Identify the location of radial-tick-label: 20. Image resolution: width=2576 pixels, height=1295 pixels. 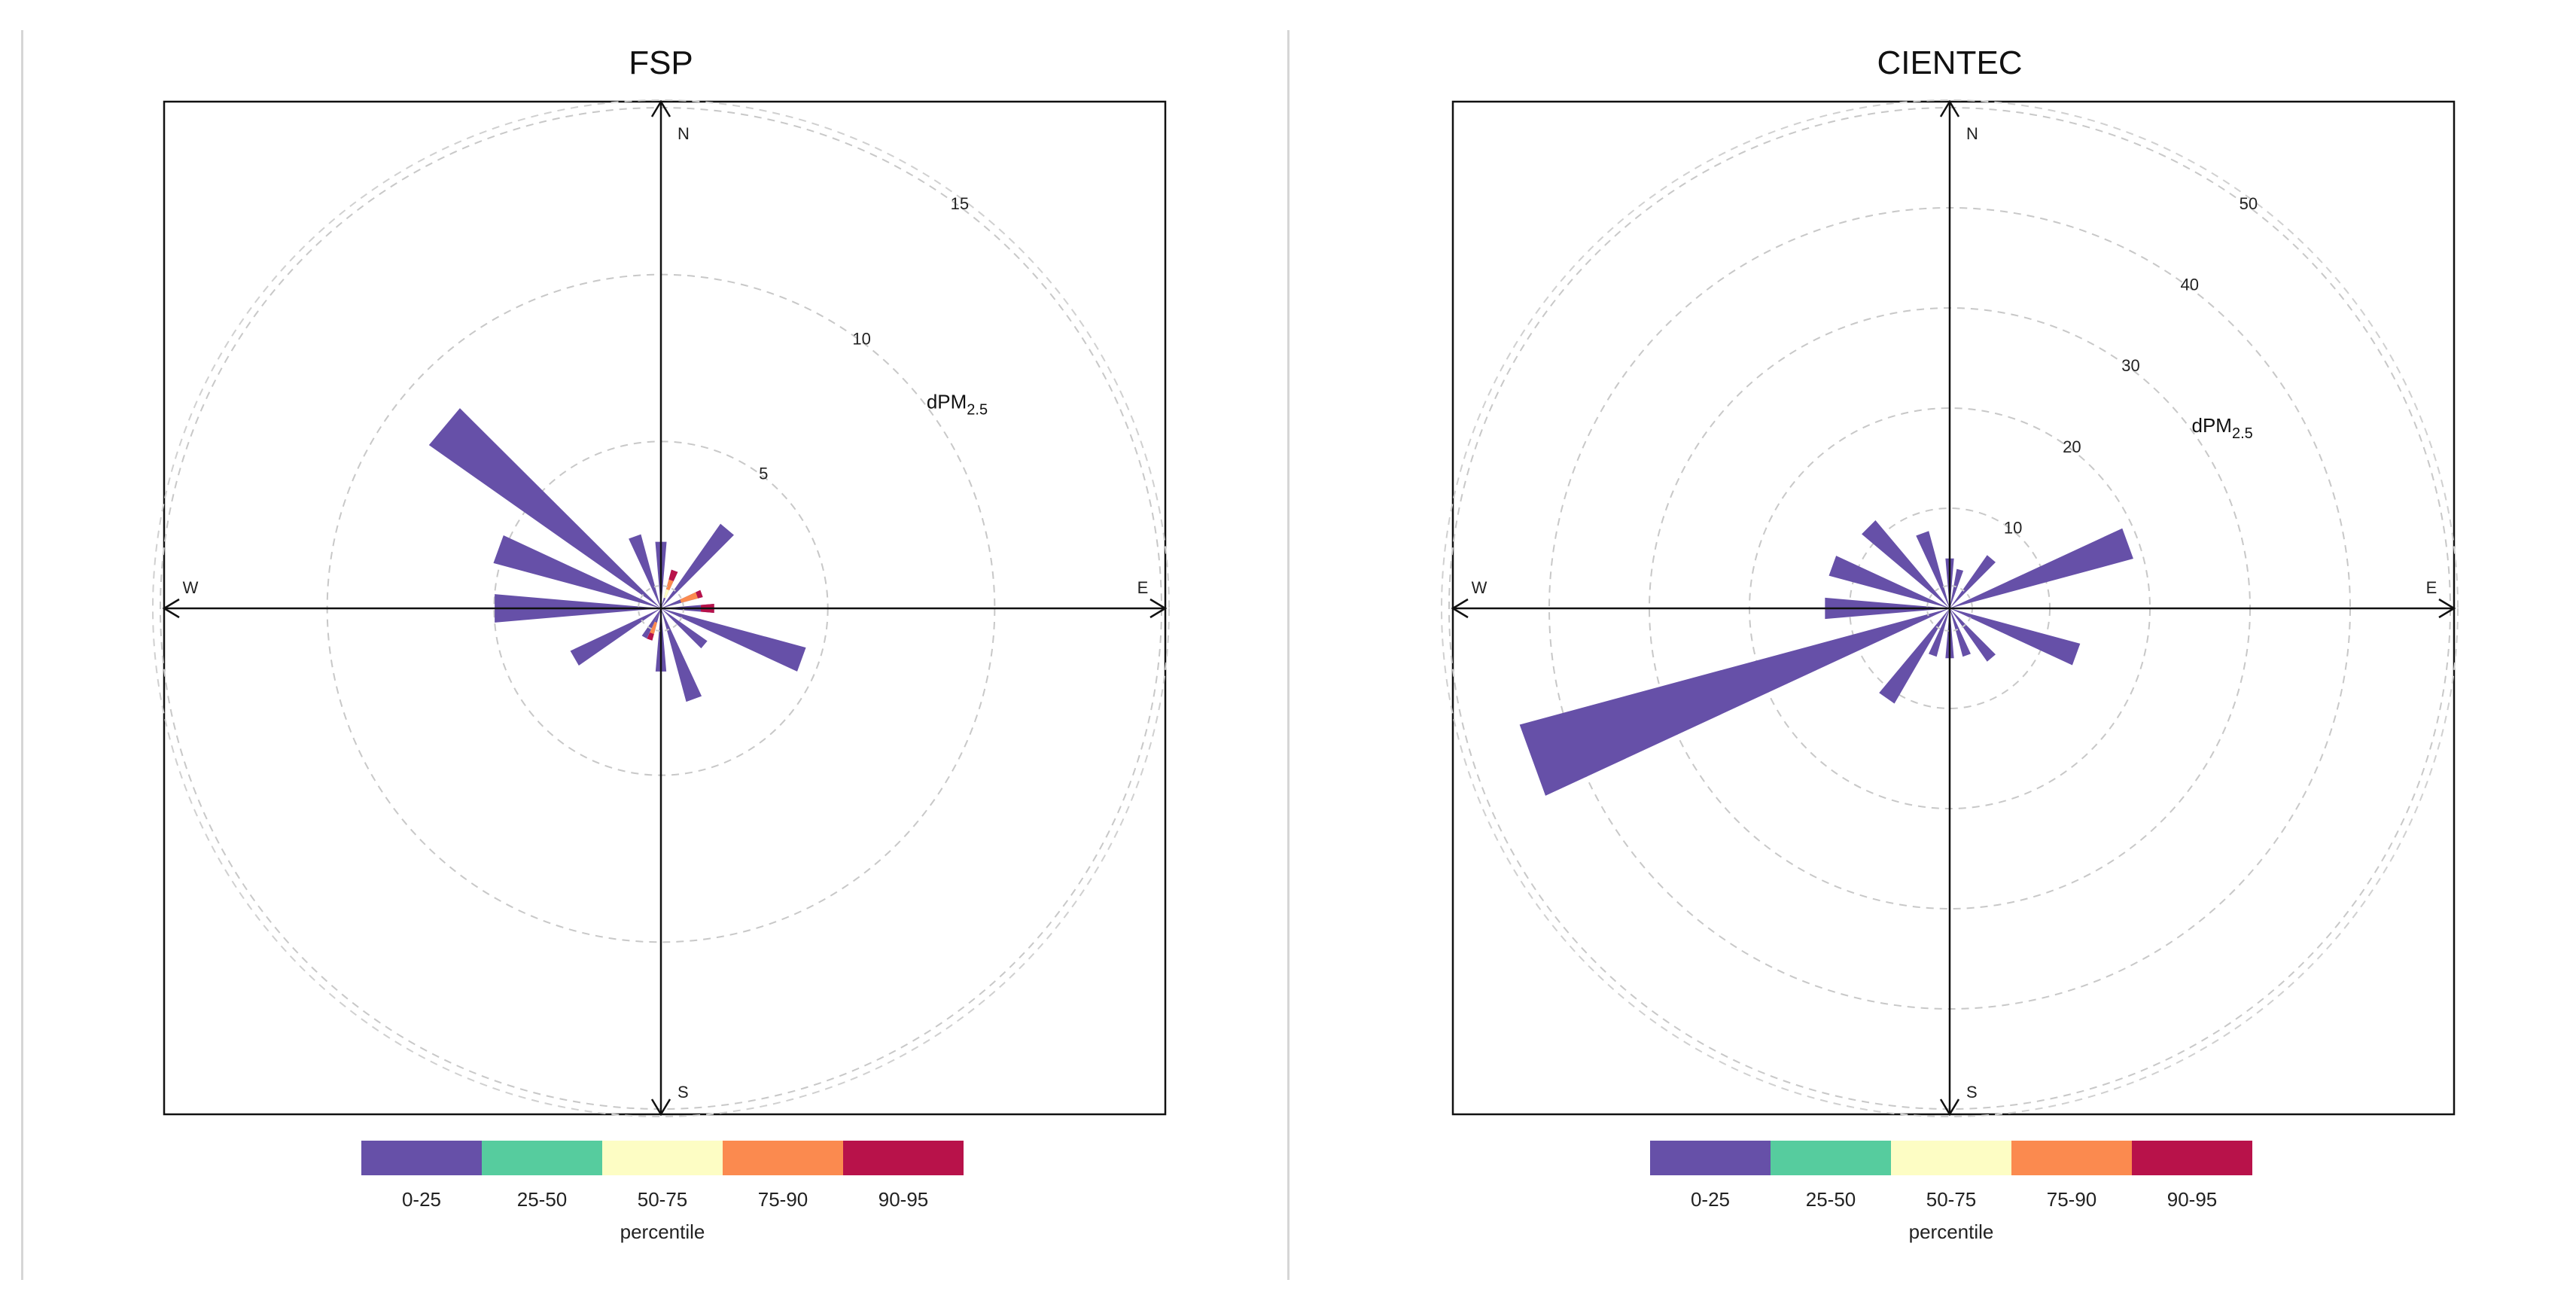
(2072, 446).